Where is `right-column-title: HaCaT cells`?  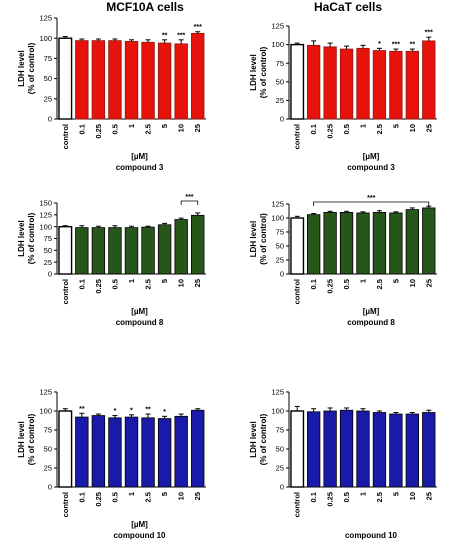 right-column-title: HaCaT cells is located at coordinates (348, 7).